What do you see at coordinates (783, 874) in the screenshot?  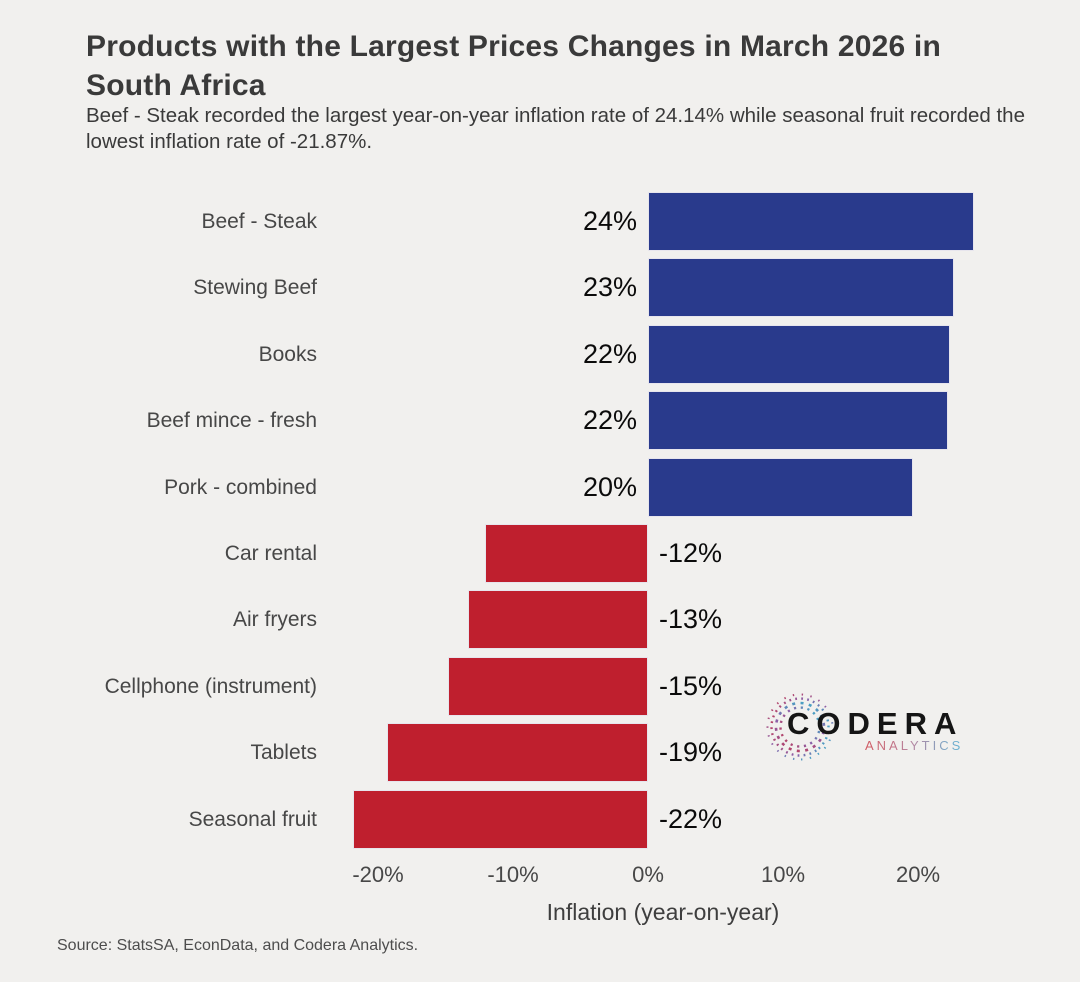 I see `x-axis-tick-label: 10%` at bounding box center [783, 874].